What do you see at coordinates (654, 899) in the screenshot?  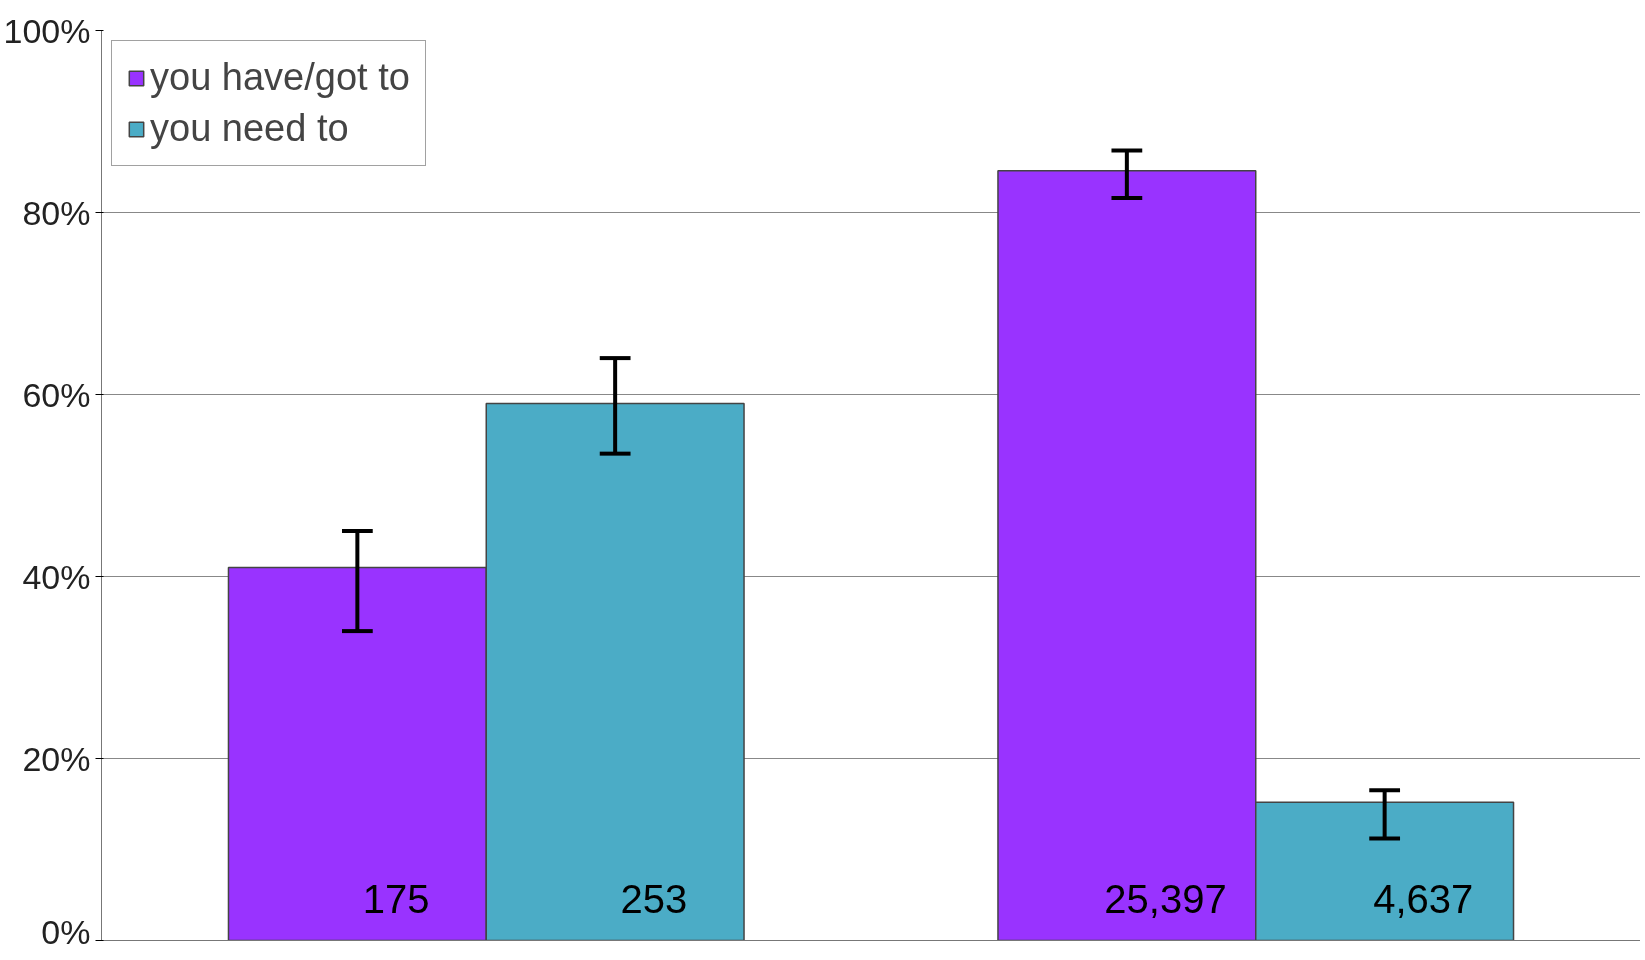 I see `annotation: 253` at bounding box center [654, 899].